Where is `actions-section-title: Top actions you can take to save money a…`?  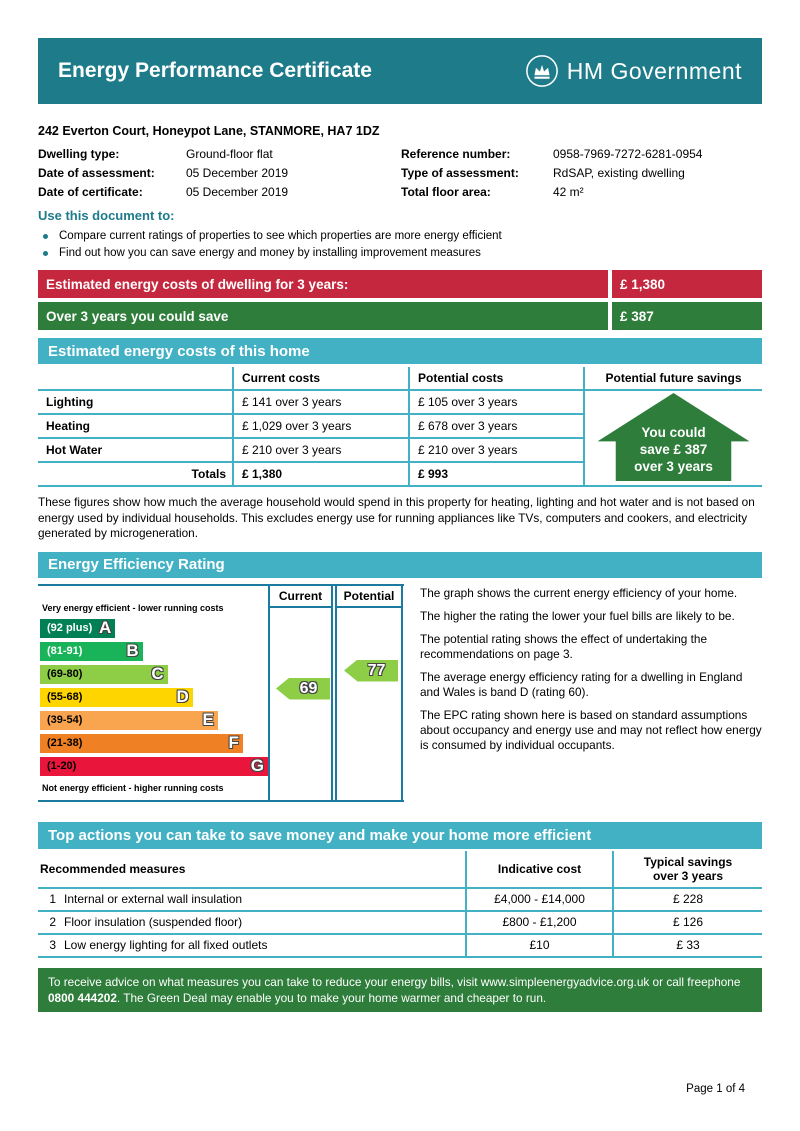 actions-section-title: Top actions you can take to save money a… is located at coordinates (400, 835).